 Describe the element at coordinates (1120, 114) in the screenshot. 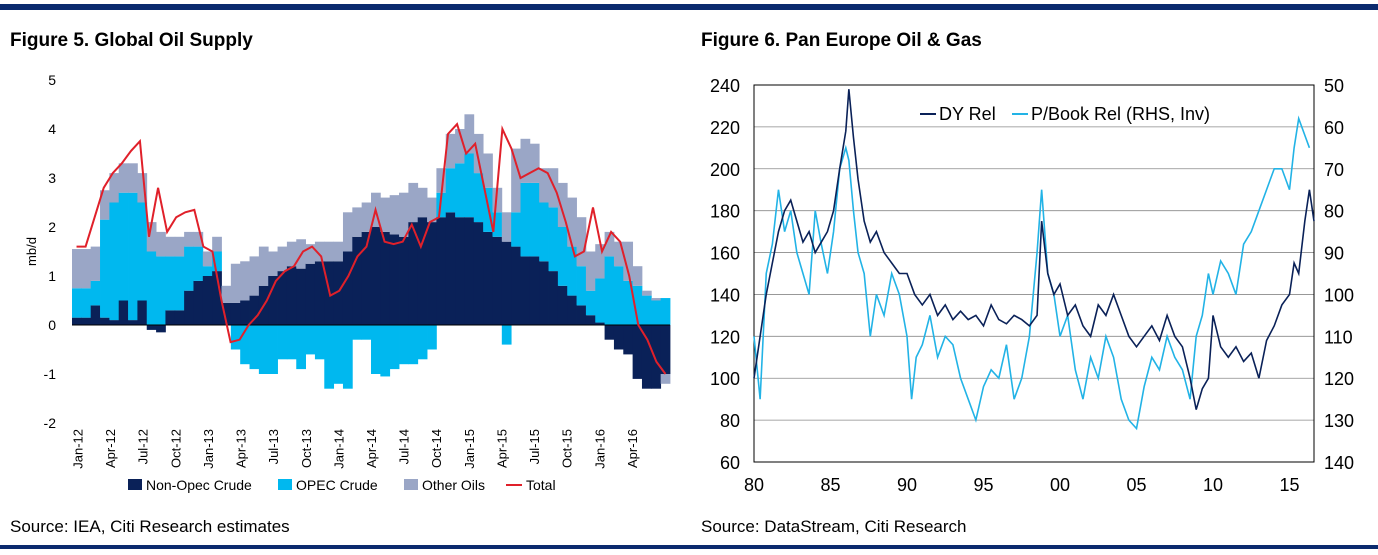

I see `fig6-legend-label: P/Book Rel (RHS, Inv)` at that location.